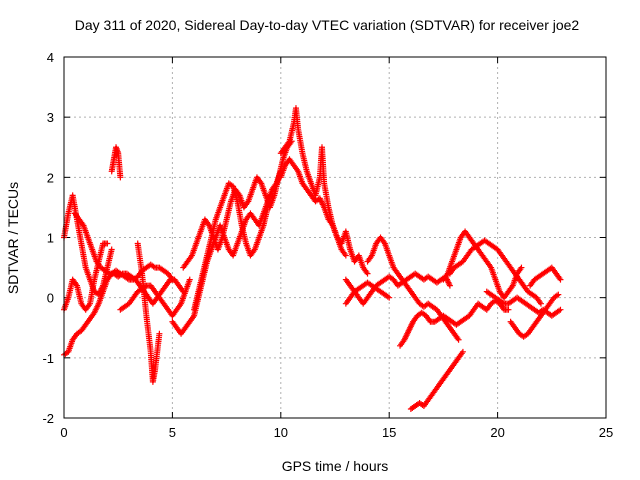 The height and width of the screenshot is (480, 640). Describe the element at coordinates (281, 432) in the screenshot. I see `x-tick-label: 10` at that location.